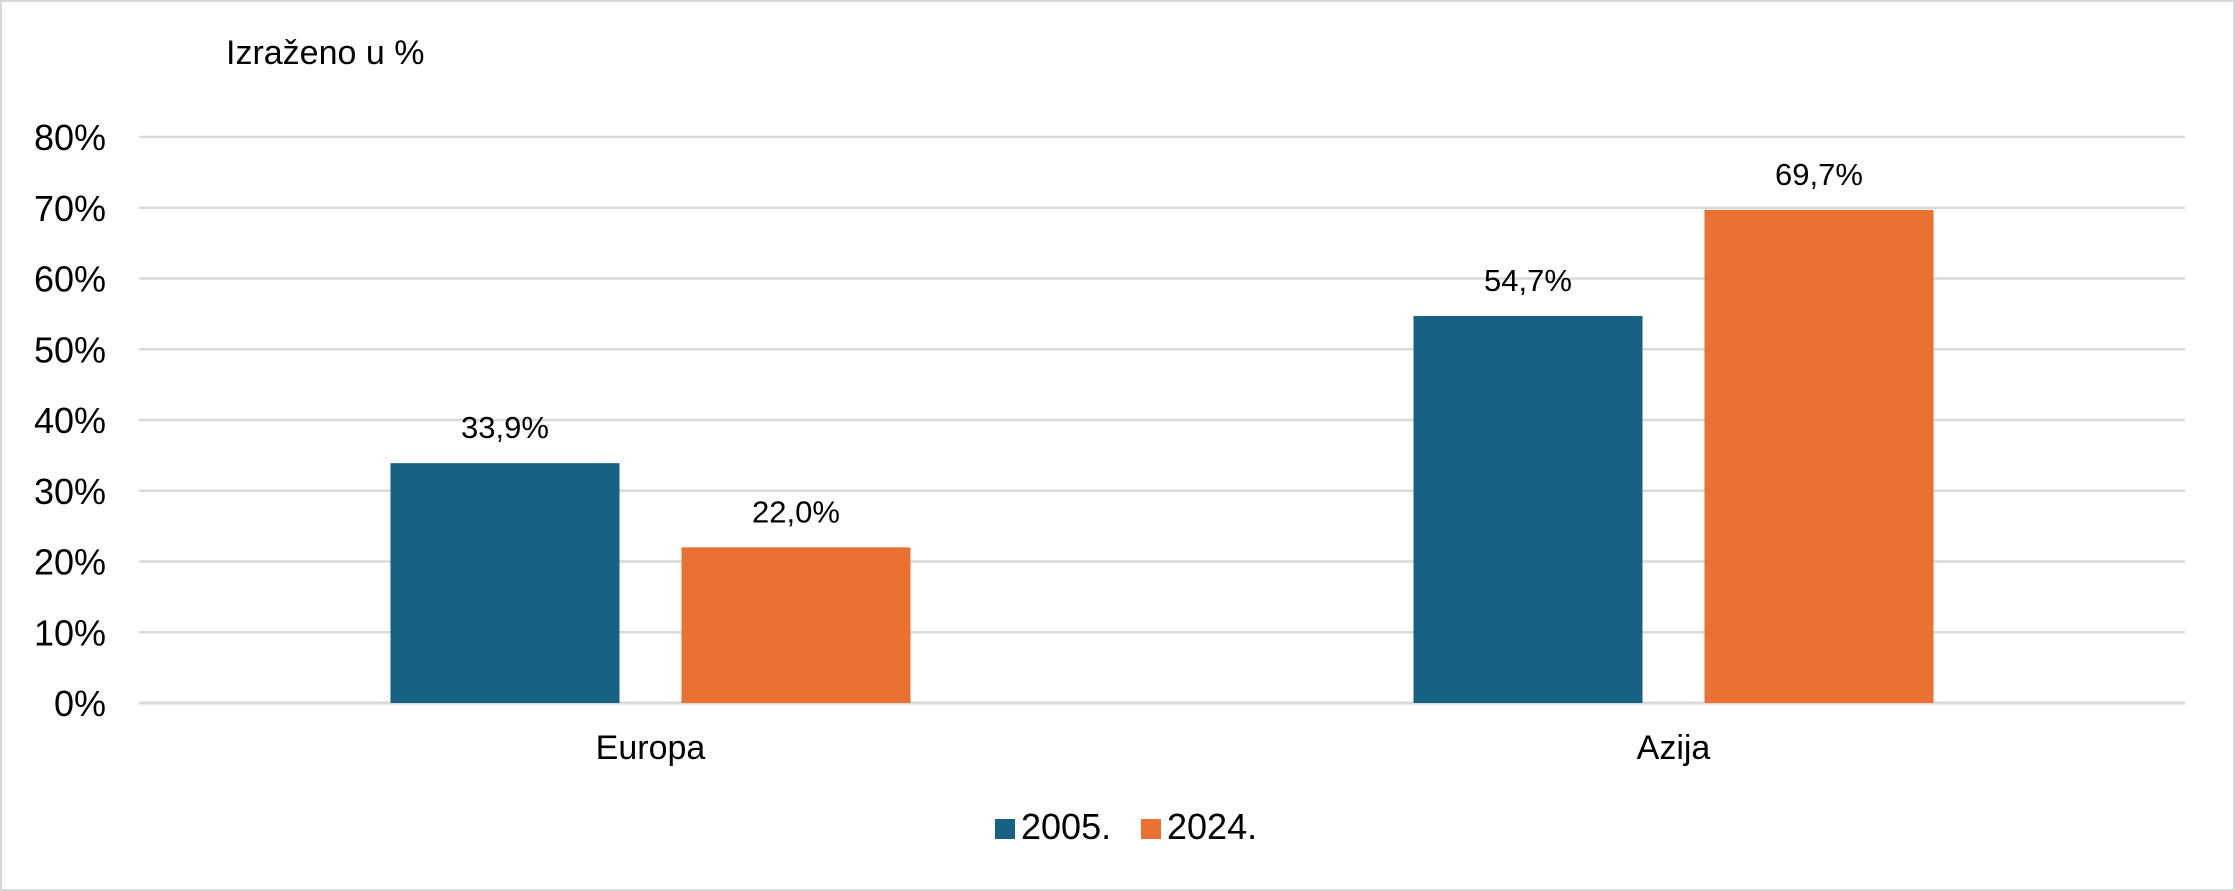 The image size is (2235, 891). Describe the element at coordinates (70, 349) in the screenshot. I see `y-tick-label: 50%` at that location.